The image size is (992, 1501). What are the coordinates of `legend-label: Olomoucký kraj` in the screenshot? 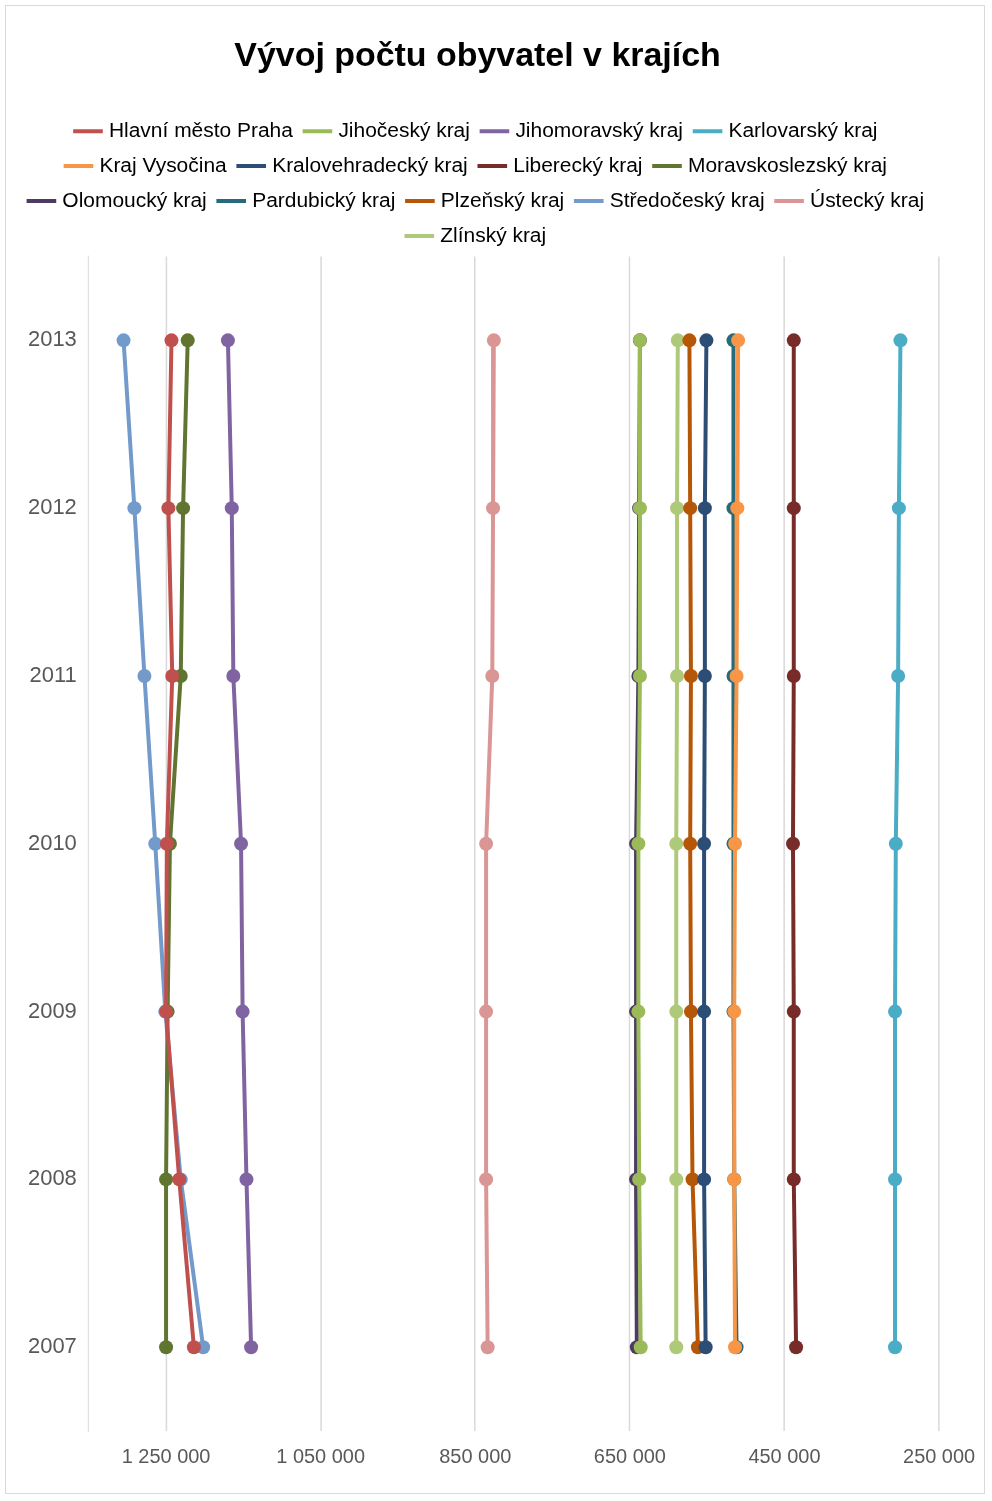 It's located at (134, 199).